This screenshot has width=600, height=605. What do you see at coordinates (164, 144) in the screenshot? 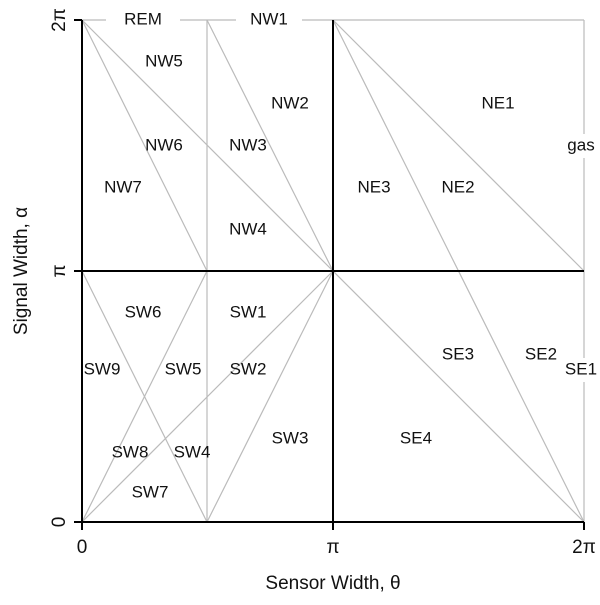
I see `region-label: NW6` at bounding box center [164, 144].